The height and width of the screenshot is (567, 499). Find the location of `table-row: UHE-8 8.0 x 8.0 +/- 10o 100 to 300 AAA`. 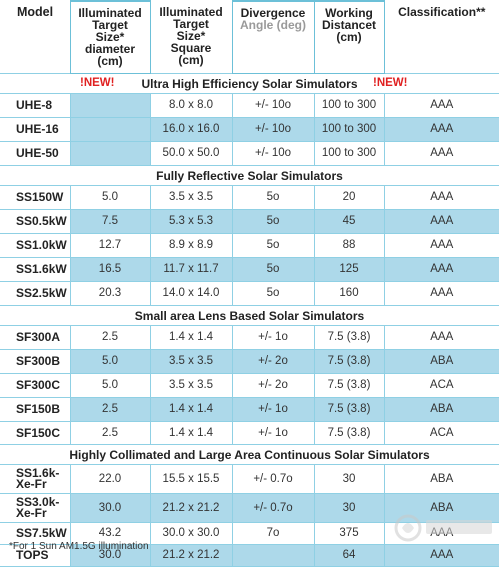

table-row: UHE-8 8.0 x 8.0 +/- 10o 100 to 300 AAA is located at coordinates (249, 105).